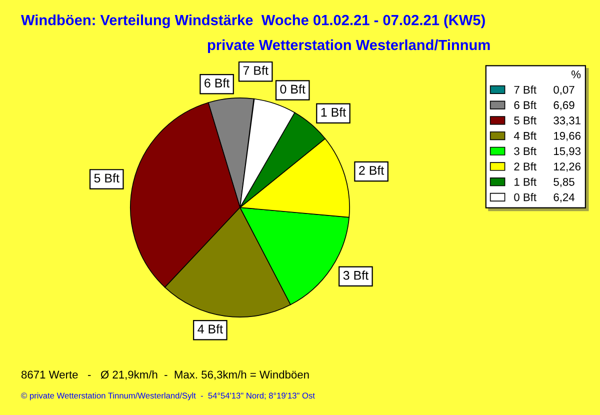  I want to click on slice-label: 2 Bft, so click(371, 170).